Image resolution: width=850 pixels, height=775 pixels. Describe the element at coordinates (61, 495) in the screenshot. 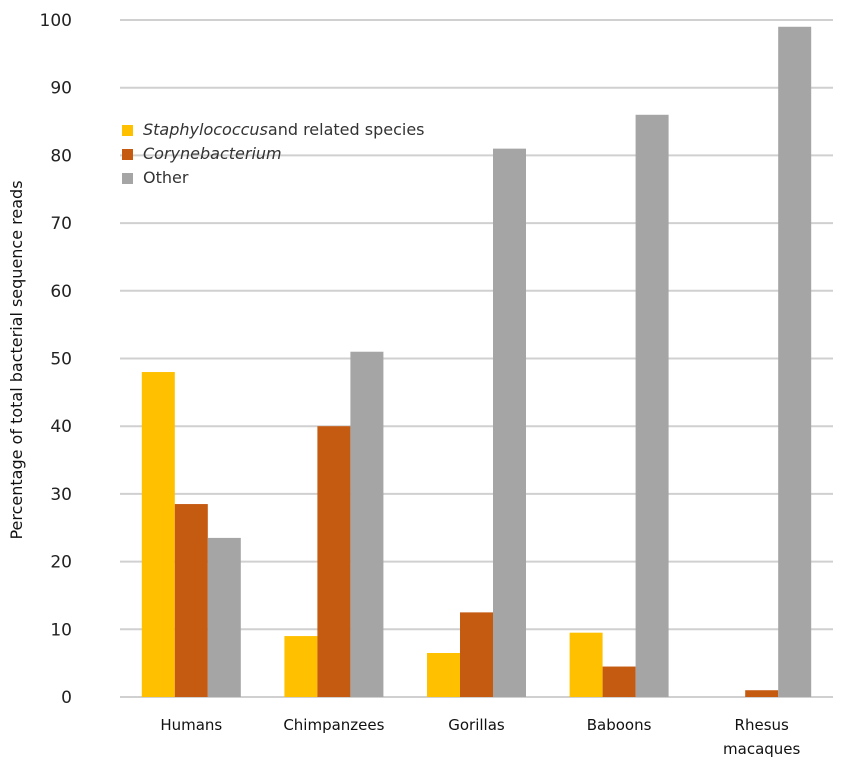

I see `y-tick-label: 30` at that location.